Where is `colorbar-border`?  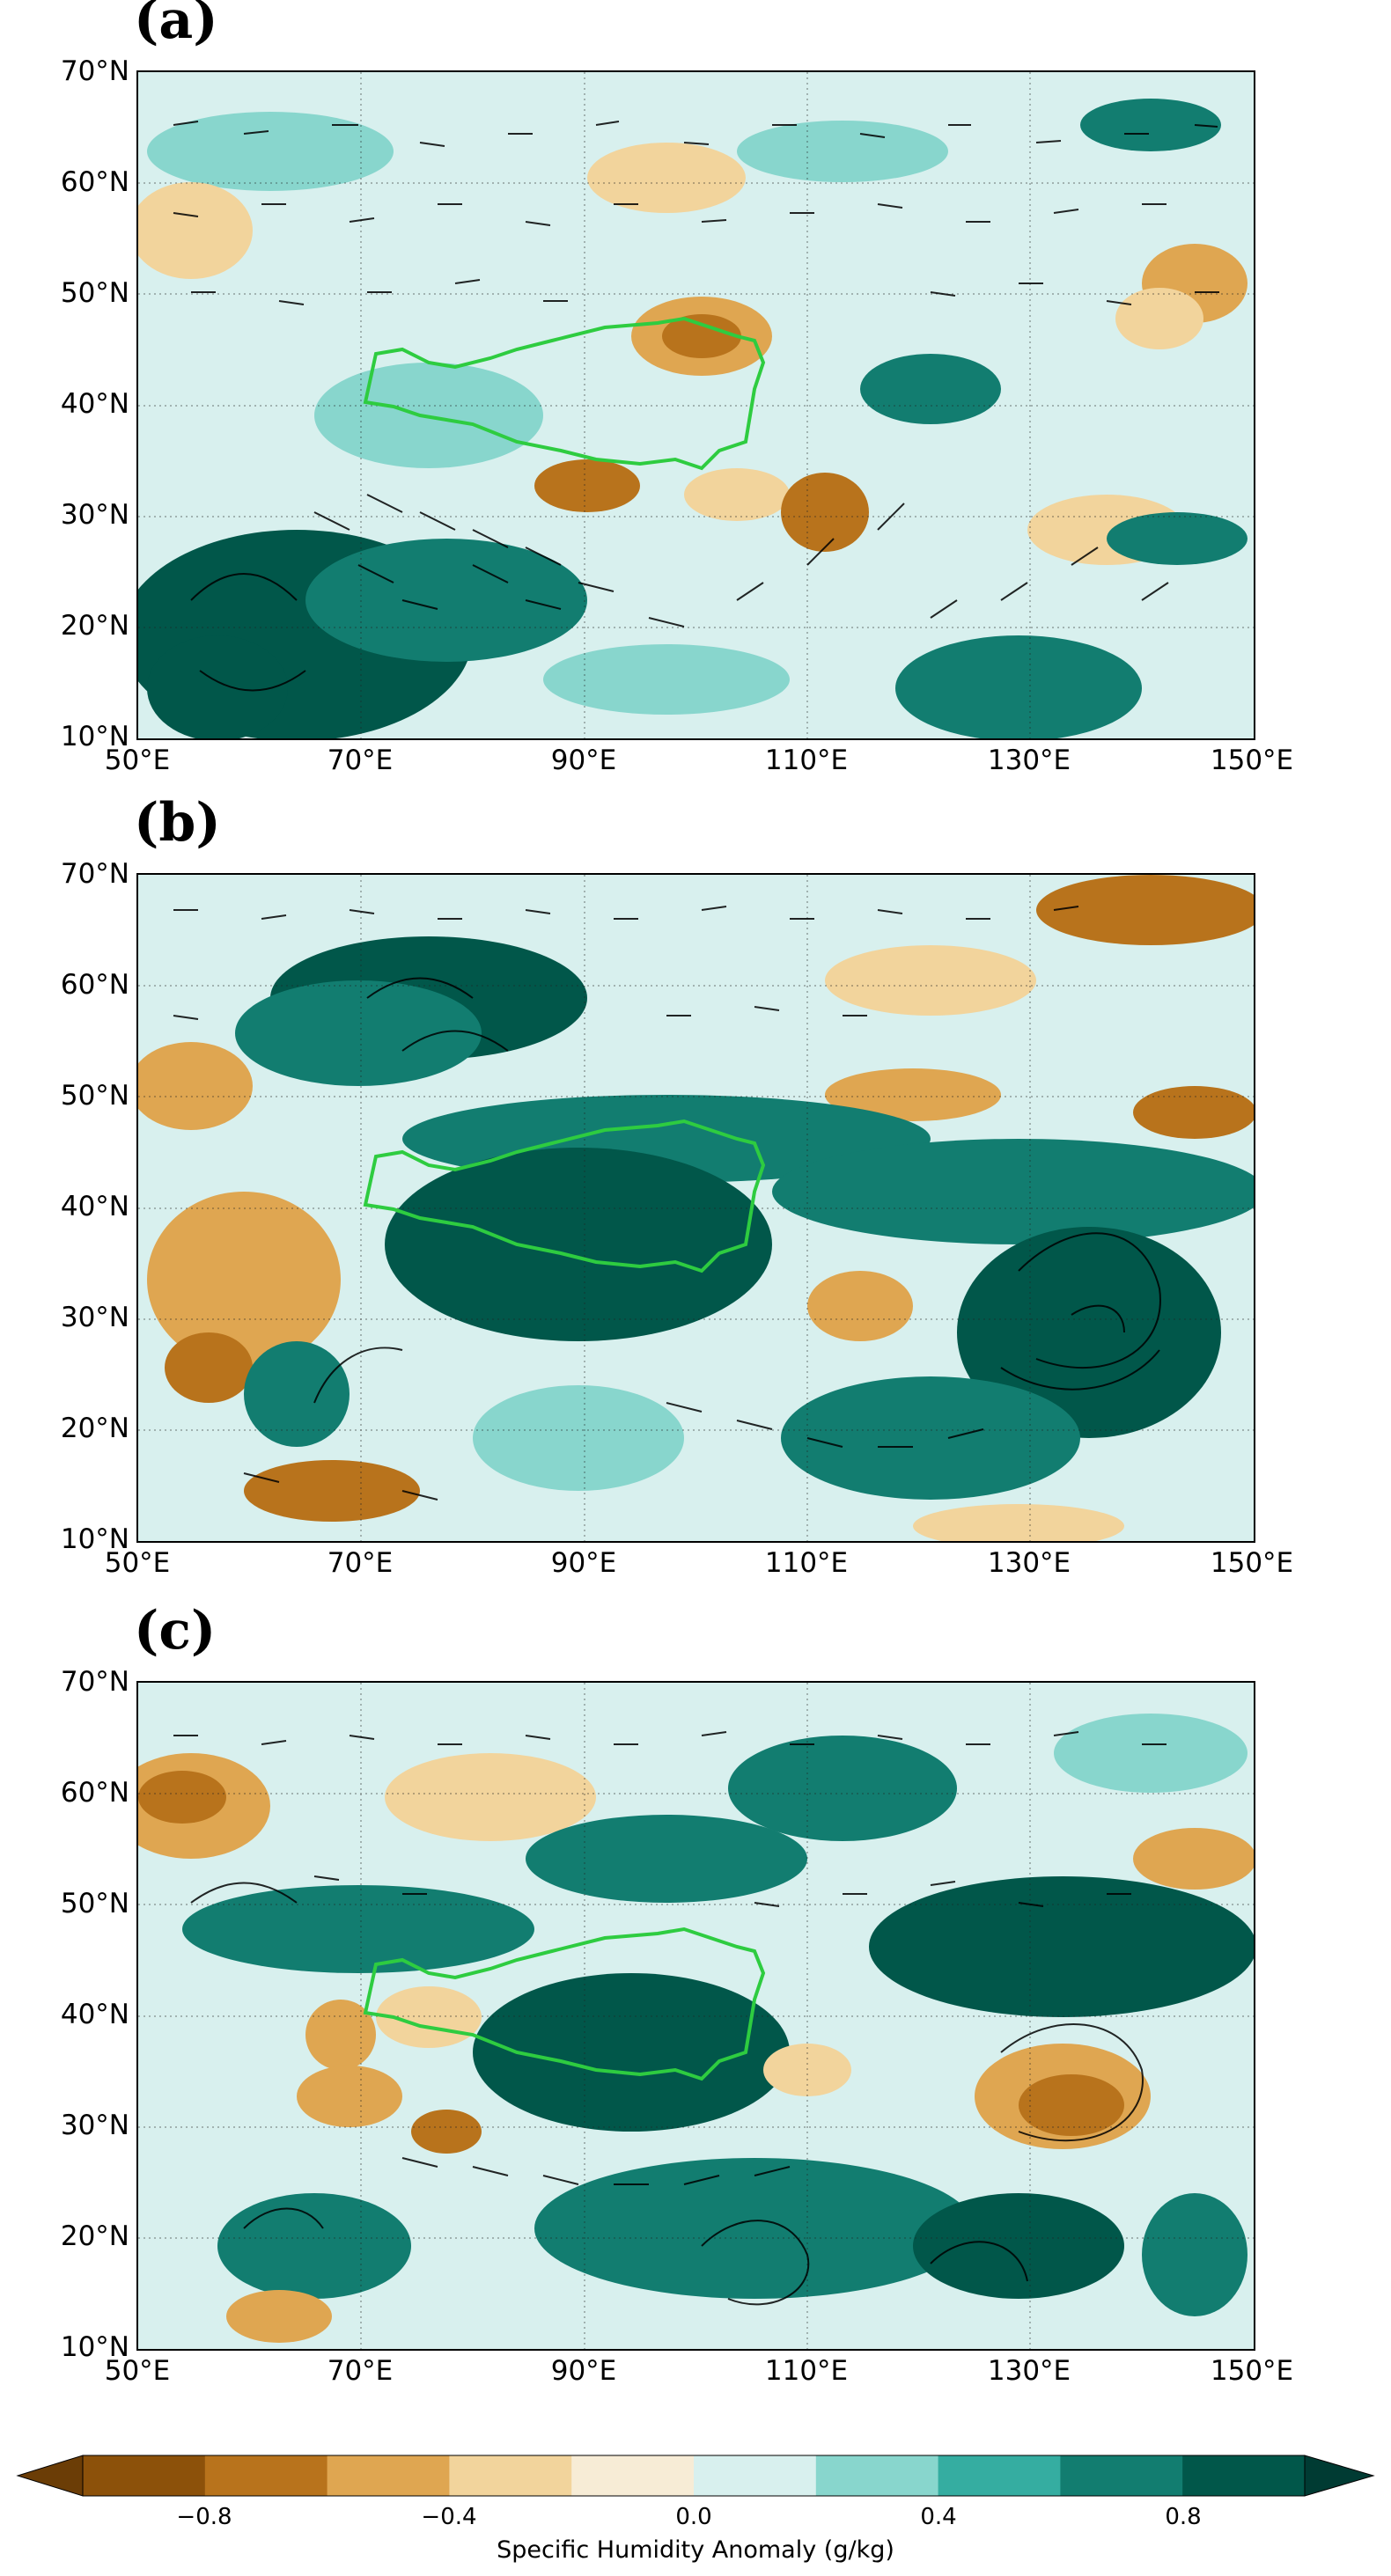
colorbar-border is located at coordinates (694, 2476).